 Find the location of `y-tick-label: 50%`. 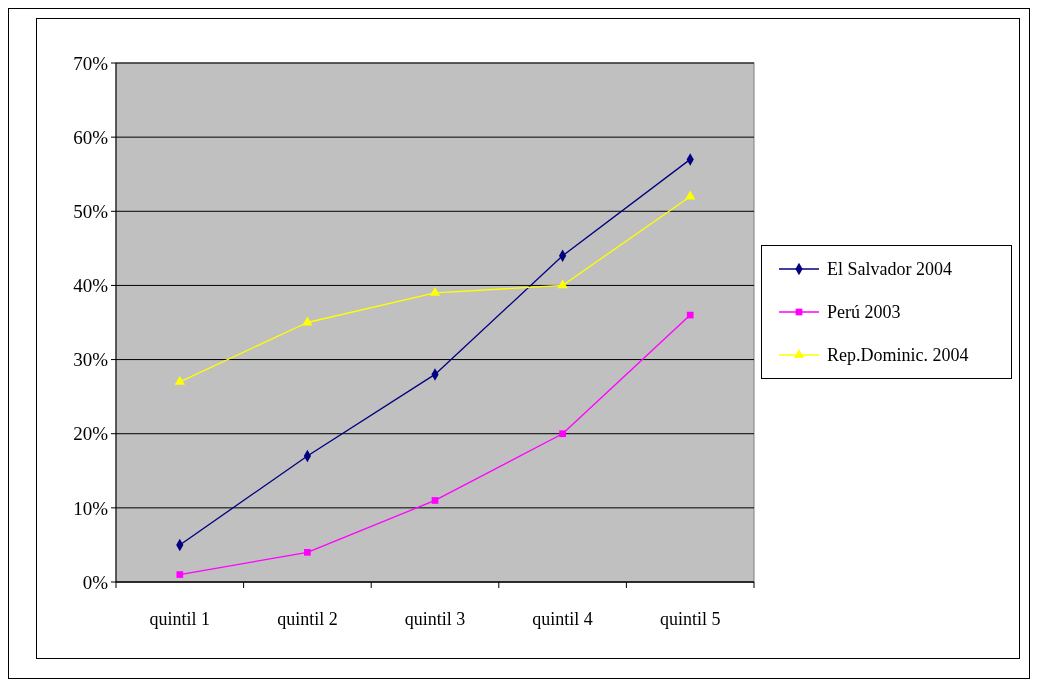

y-tick-label: 50% is located at coordinates (91, 211).